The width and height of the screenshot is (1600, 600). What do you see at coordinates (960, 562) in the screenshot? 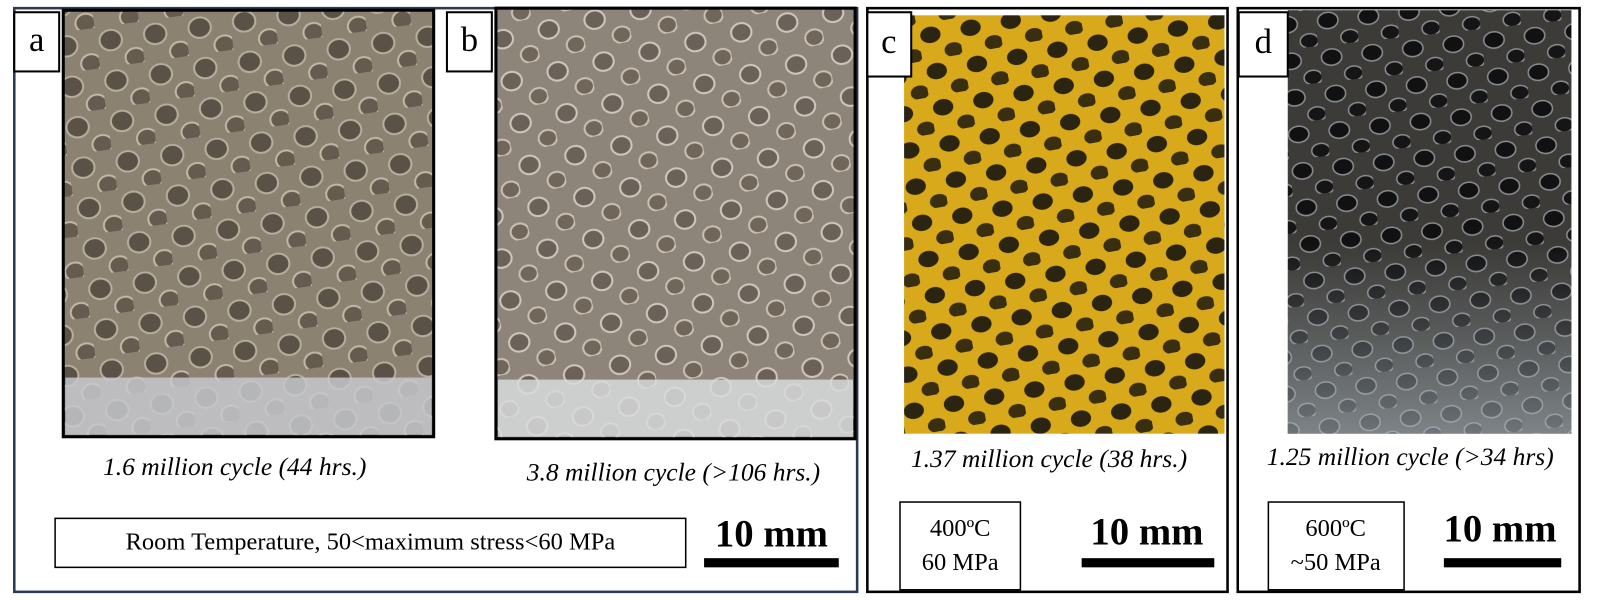
I see `condition: 60 MPa` at bounding box center [960, 562].